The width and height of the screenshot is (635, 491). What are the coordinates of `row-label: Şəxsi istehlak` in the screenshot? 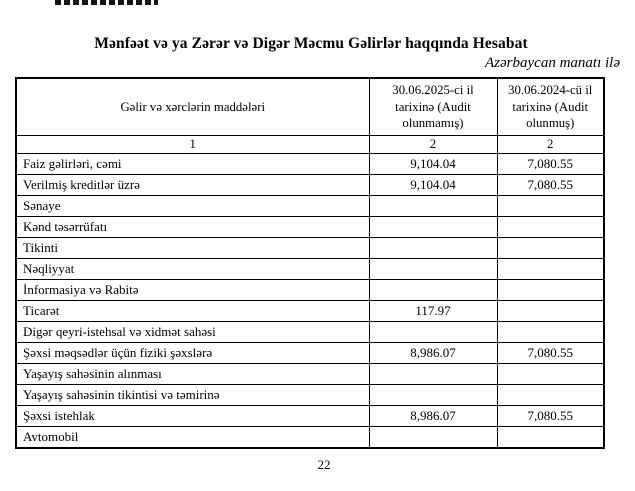 It's located at (192, 415).